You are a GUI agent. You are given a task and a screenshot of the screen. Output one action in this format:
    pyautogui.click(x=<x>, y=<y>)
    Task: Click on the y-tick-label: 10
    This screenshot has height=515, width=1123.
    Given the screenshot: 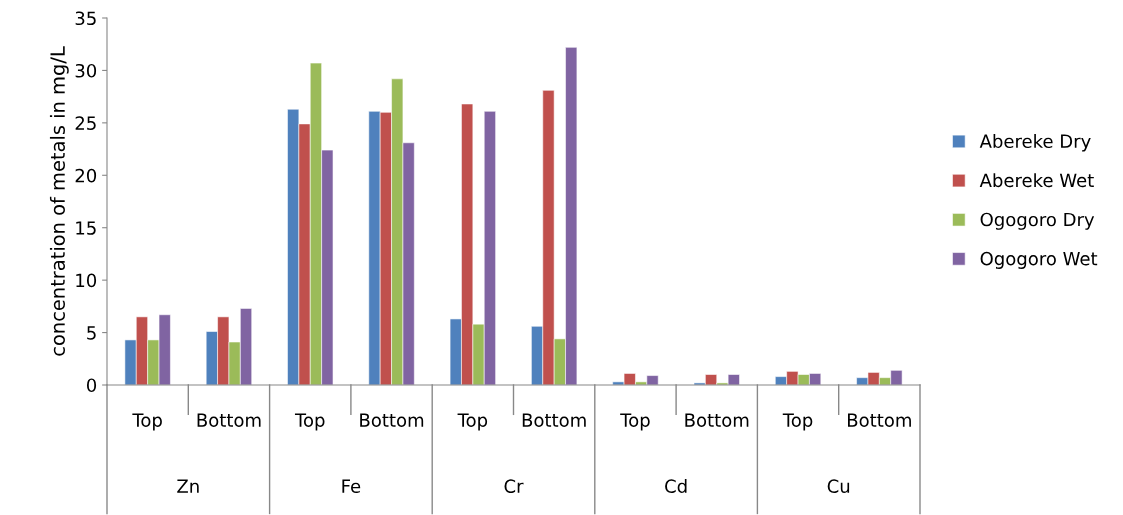 What is the action you would take?
    pyautogui.click(x=86, y=280)
    